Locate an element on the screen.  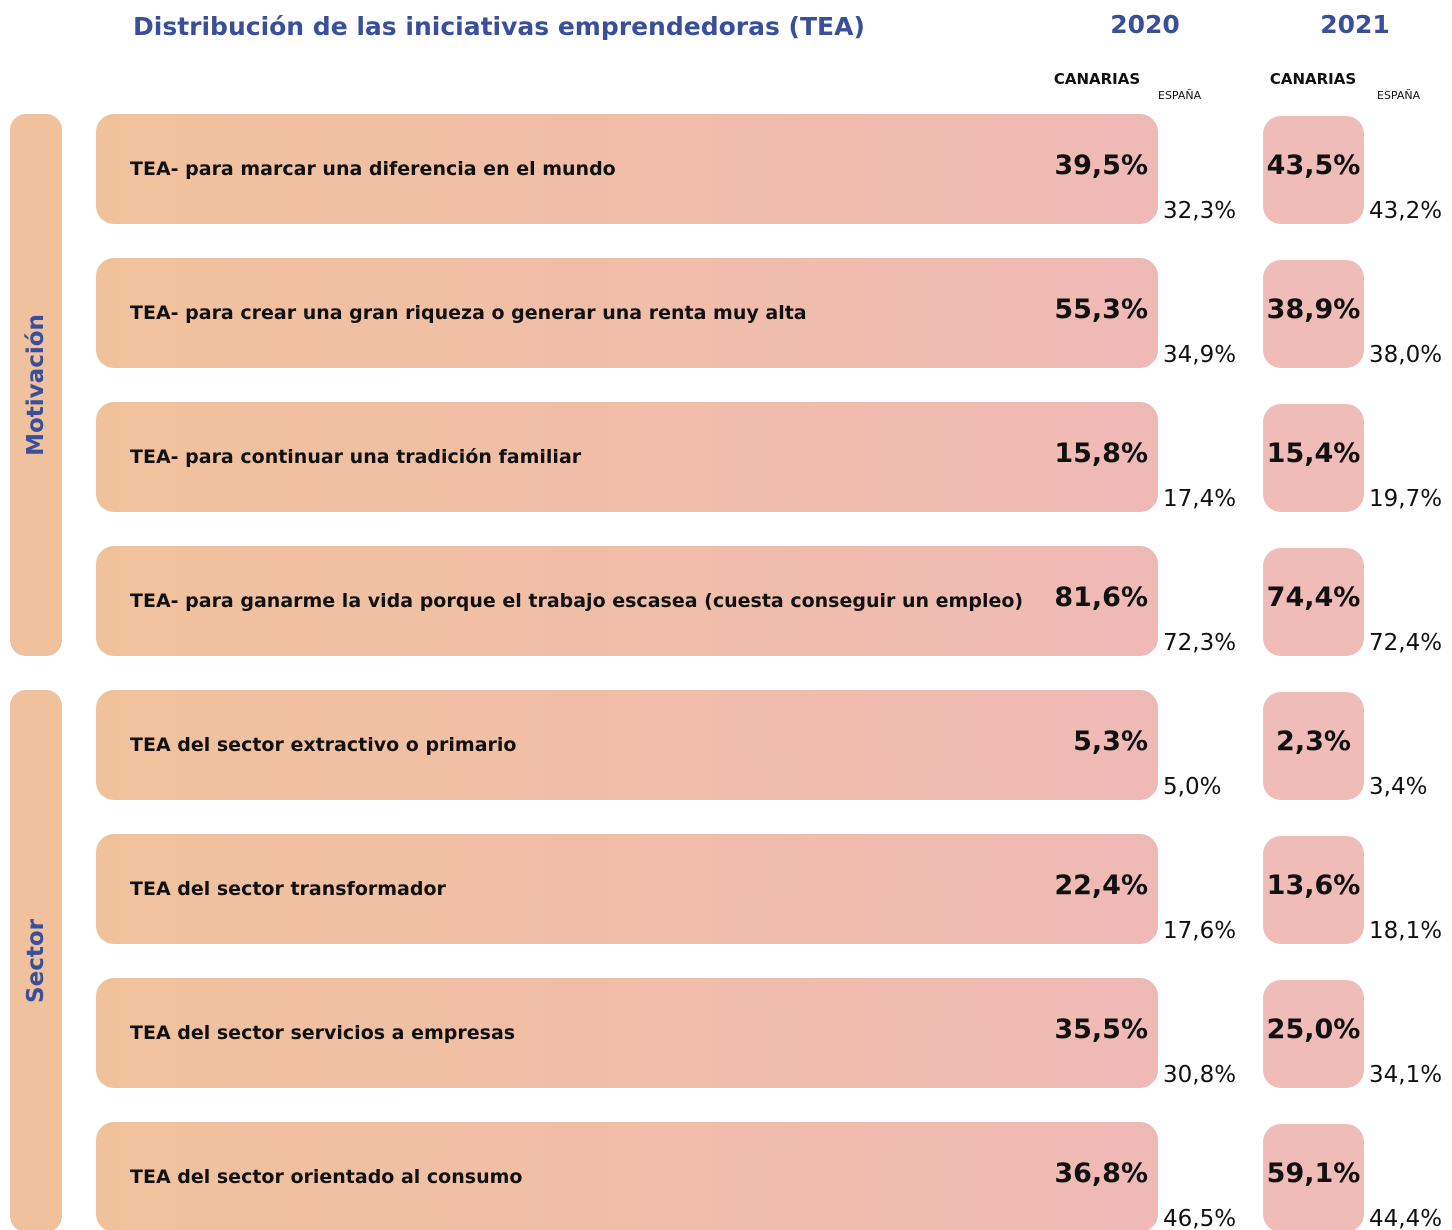
value-canarias: 81,6% is located at coordinates (1101, 597).